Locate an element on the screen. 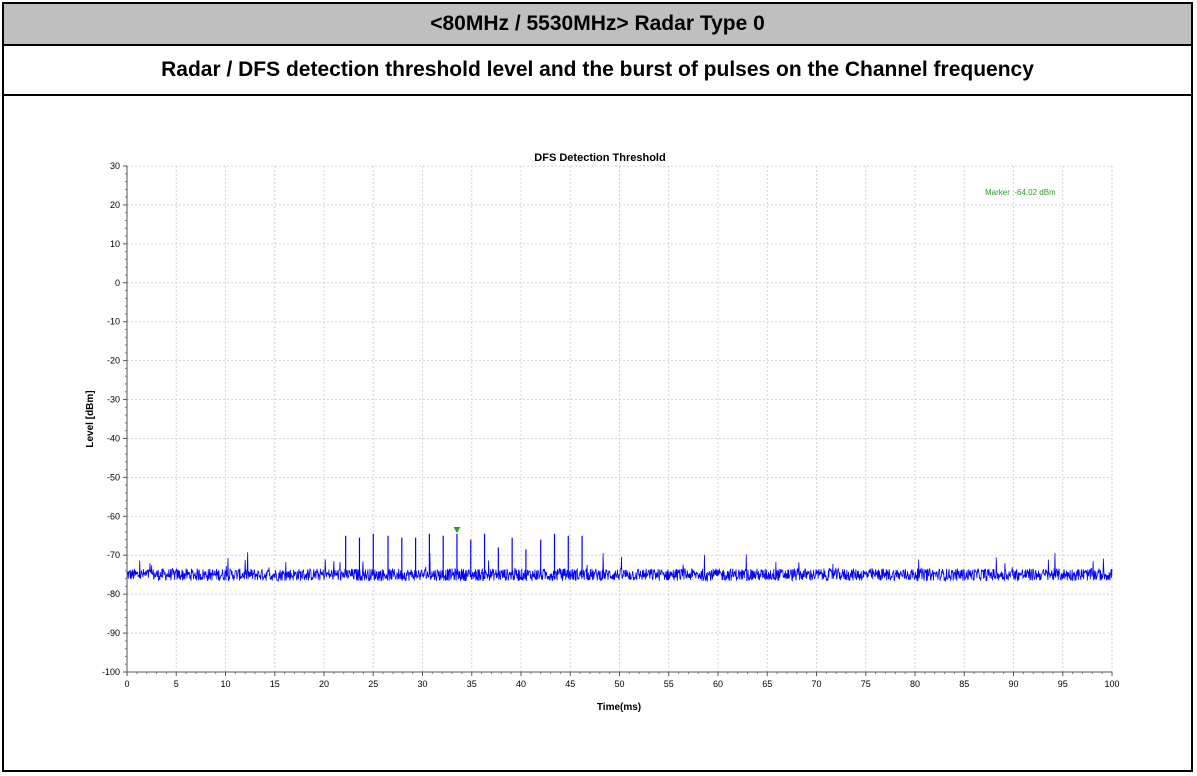  x-tick-label: 10 is located at coordinates (225, 684).